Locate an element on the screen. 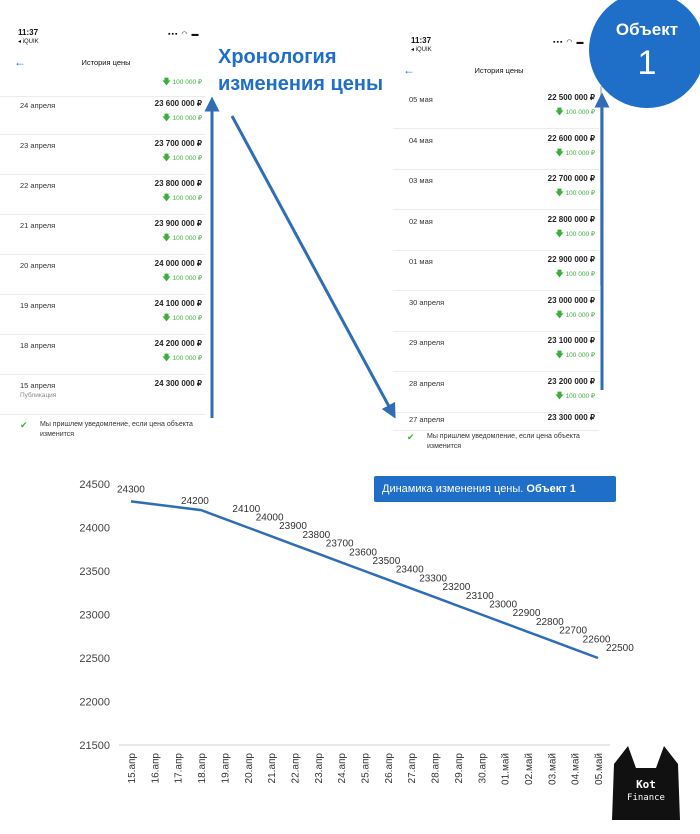 Image resolution: width=700 pixels, height=834 pixels. data-label: 23300 is located at coordinates (433, 578).